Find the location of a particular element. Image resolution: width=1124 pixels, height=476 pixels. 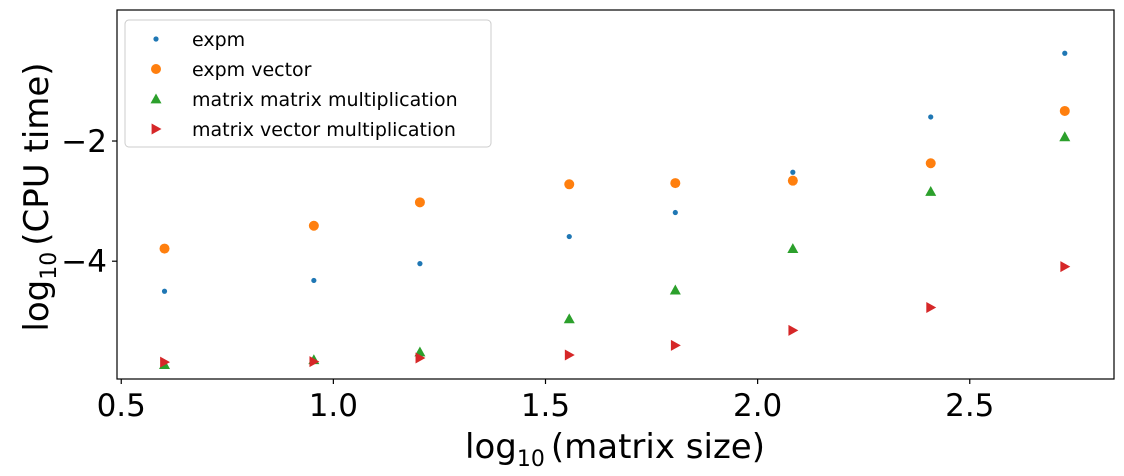

x-tick-label: 1.5 is located at coordinates (545, 406).